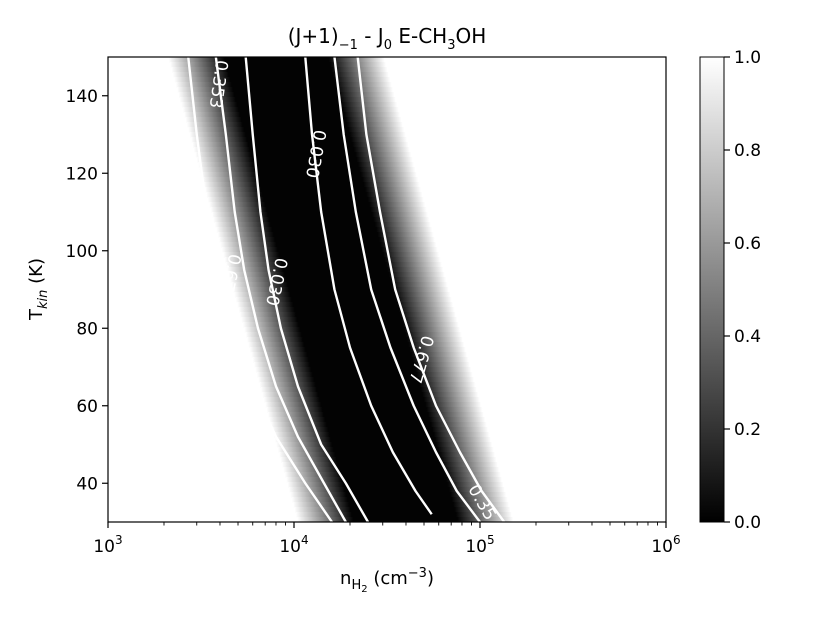  Describe the element at coordinates (38, 289) in the screenshot. I see `y-axis-label: Tkin (K)` at that location.